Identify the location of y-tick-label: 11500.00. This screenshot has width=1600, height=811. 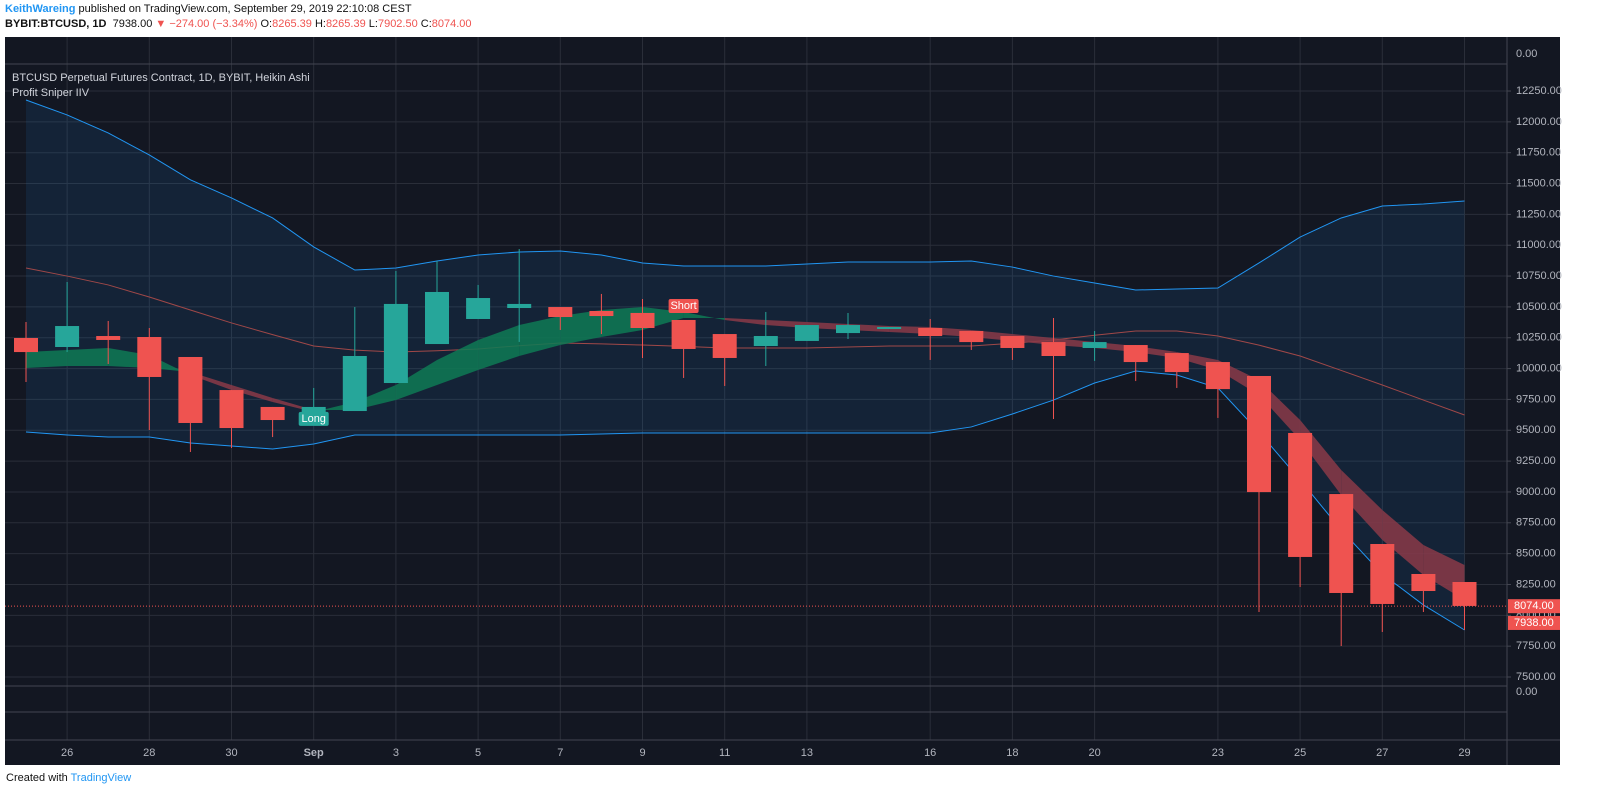
(1538, 183).